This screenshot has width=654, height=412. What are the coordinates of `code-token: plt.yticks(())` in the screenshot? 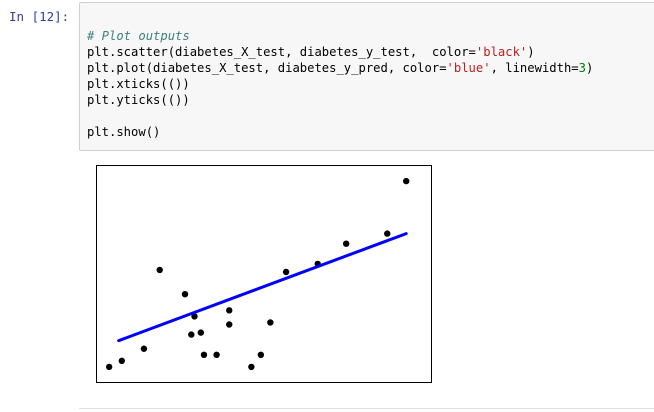 It's located at (138, 100).